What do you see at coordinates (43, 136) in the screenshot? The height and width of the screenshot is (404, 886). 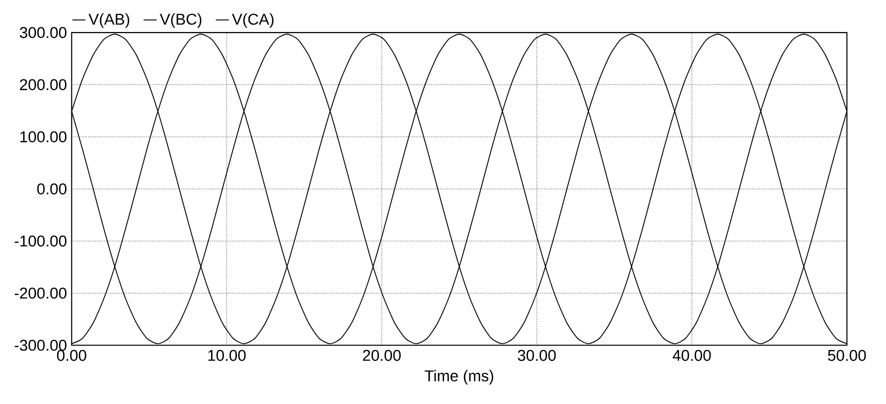 I see `y-tick-label: 100.00` at bounding box center [43, 136].